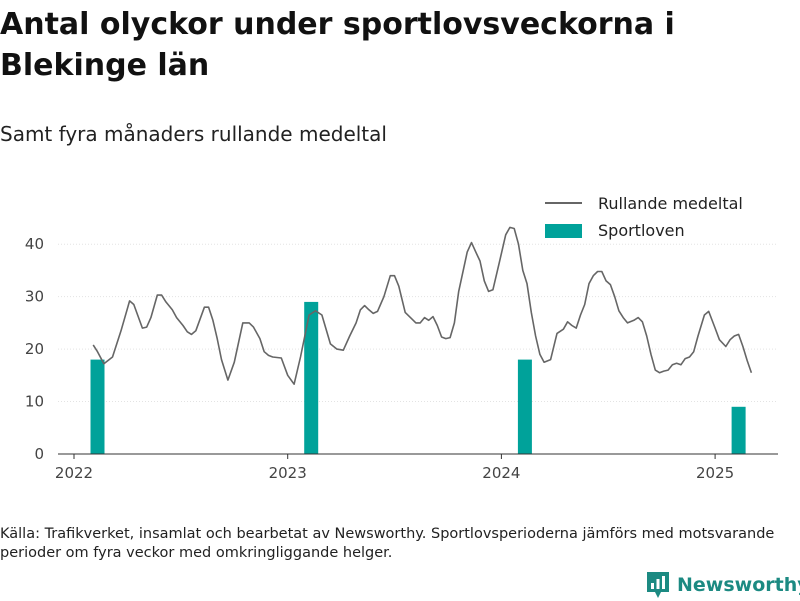 The width and height of the screenshot is (800, 601). What do you see at coordinates (738, 585) in the screenshot?
I see `brand-name: Newsworthy` at bounding box center [738, 585].